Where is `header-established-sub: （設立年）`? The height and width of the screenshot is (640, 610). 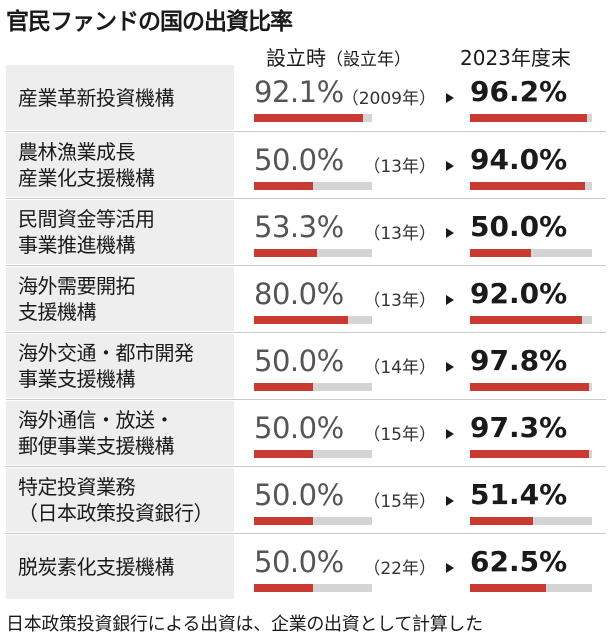 header-established-sub: （設立年） is located at coordinates (368, 60).